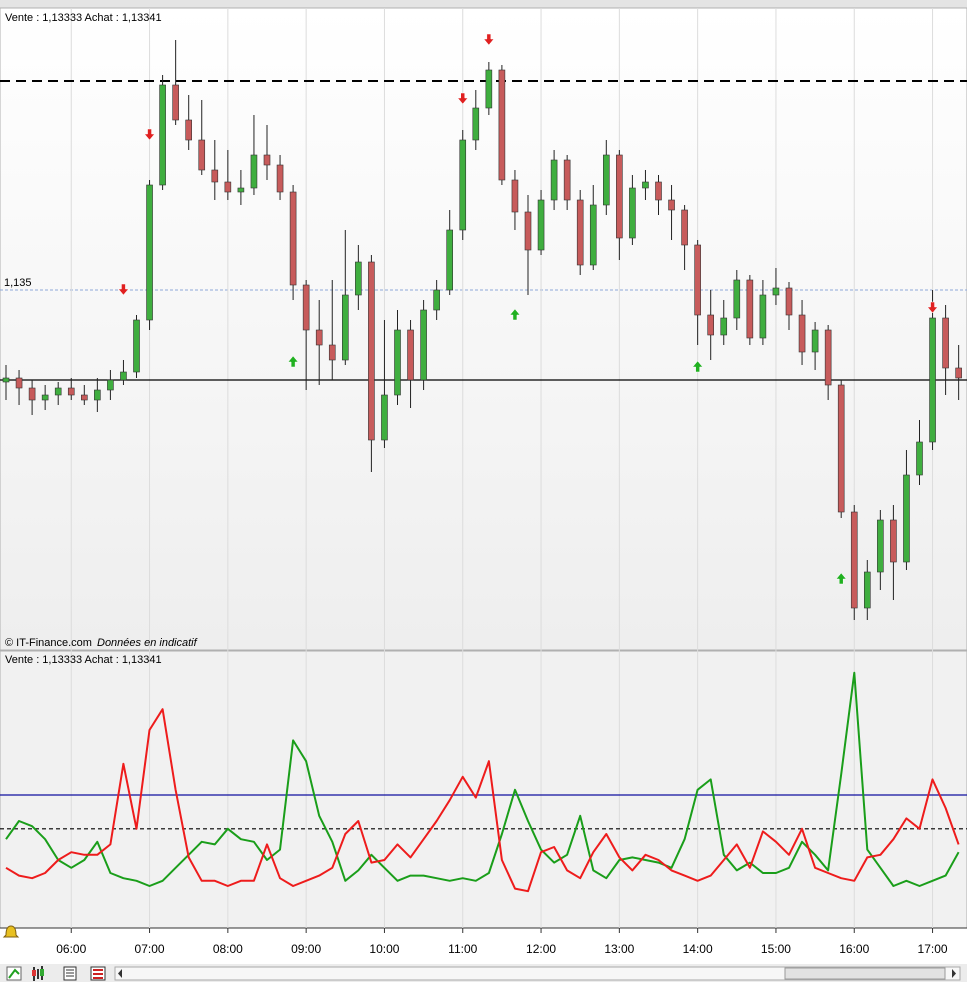  What do you see at coordinates (698, 949) in the screenshot?
I see `x-tick-label: 14:00` at bounding box center [698, 949].